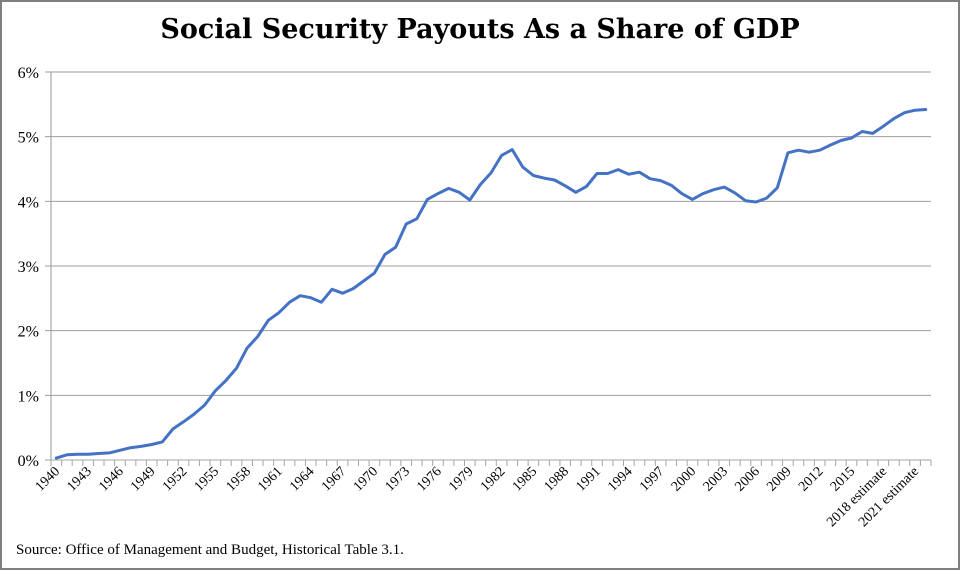  I want to click on y-tick-label: 2%, so click(28, 332).